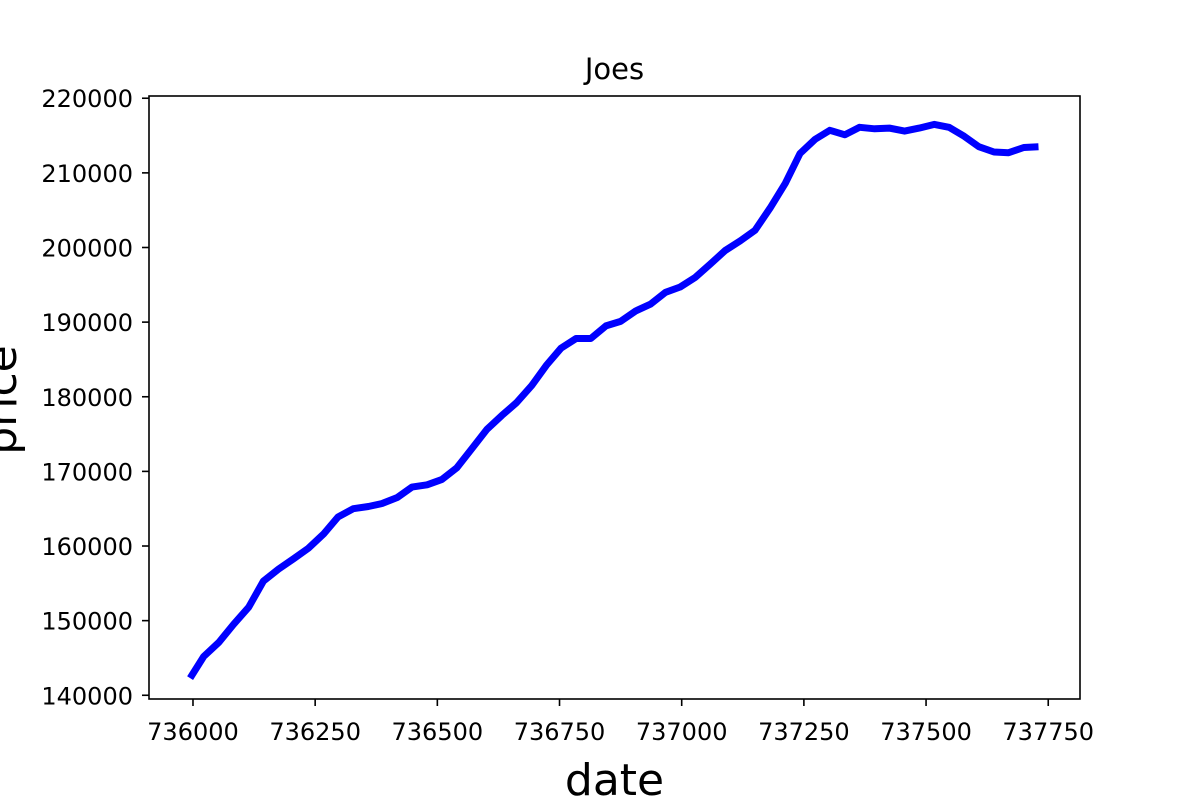 This screenshot has height=800, width=1200. I want to click on y-tick-label: 200000, so click(87, 248).